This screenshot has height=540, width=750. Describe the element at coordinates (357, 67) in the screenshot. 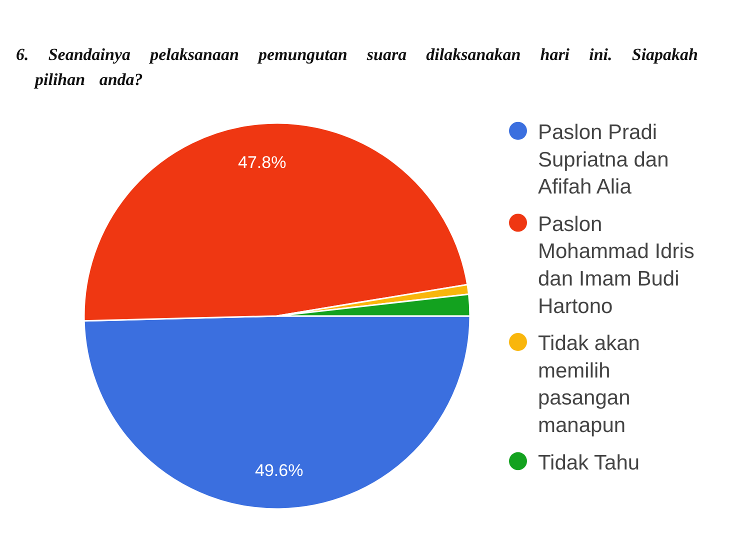

I see `chart-title: 6. Seandainya pelaksanaan pemungutan suara dilaksanakan hari ini. Siapakah pilihan anda?` at that location.